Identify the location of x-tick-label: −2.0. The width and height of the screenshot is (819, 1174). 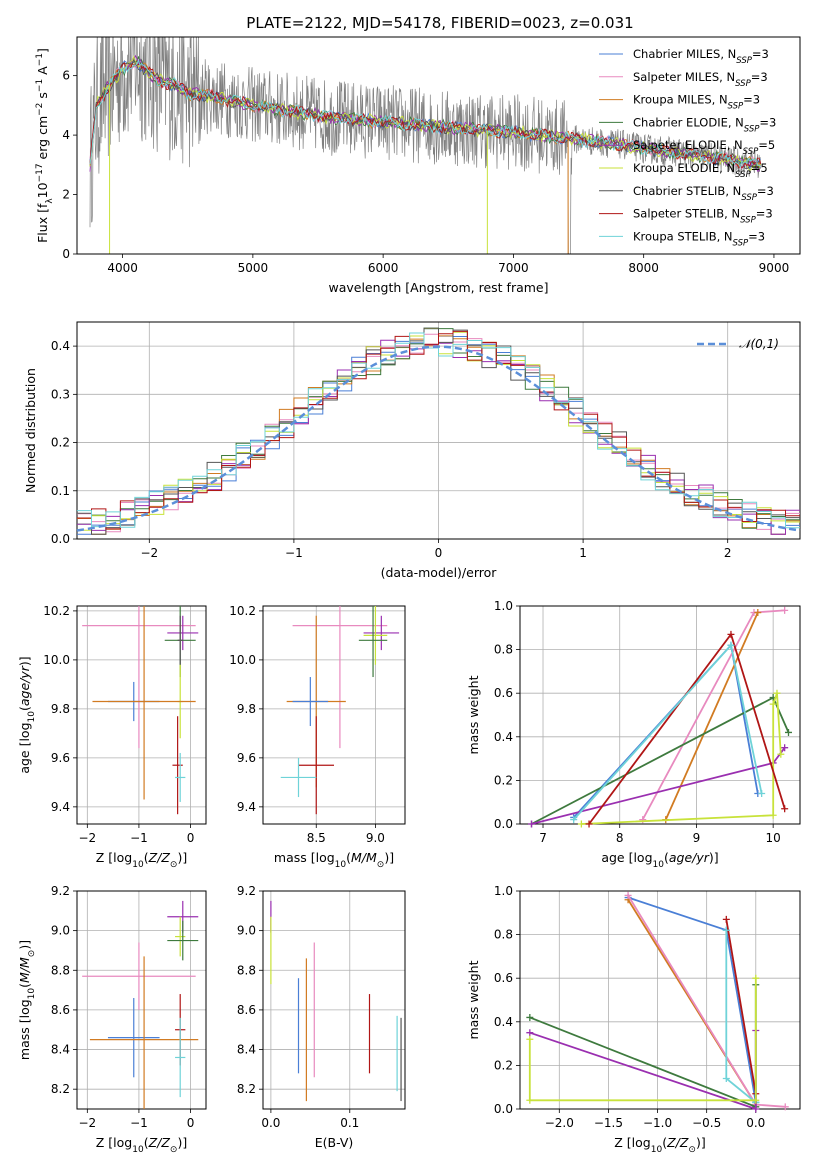
(559, 1123).